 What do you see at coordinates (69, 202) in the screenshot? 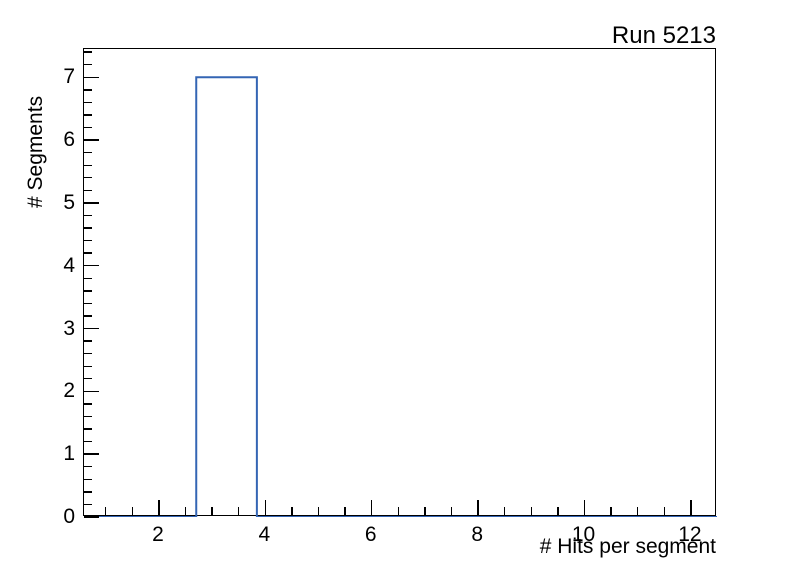
I see `y-axis-tick-label: 5` at bounding box center [69, 202].